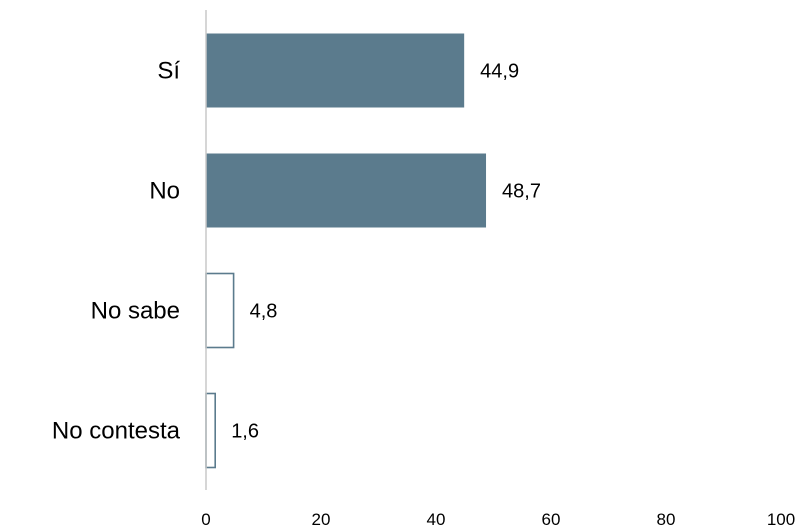 The width and height of the screenshot is (800, 530). Describe the element at coordinates (436, 519) in the screenshot. I see `x-tick-label: 40` at that location.